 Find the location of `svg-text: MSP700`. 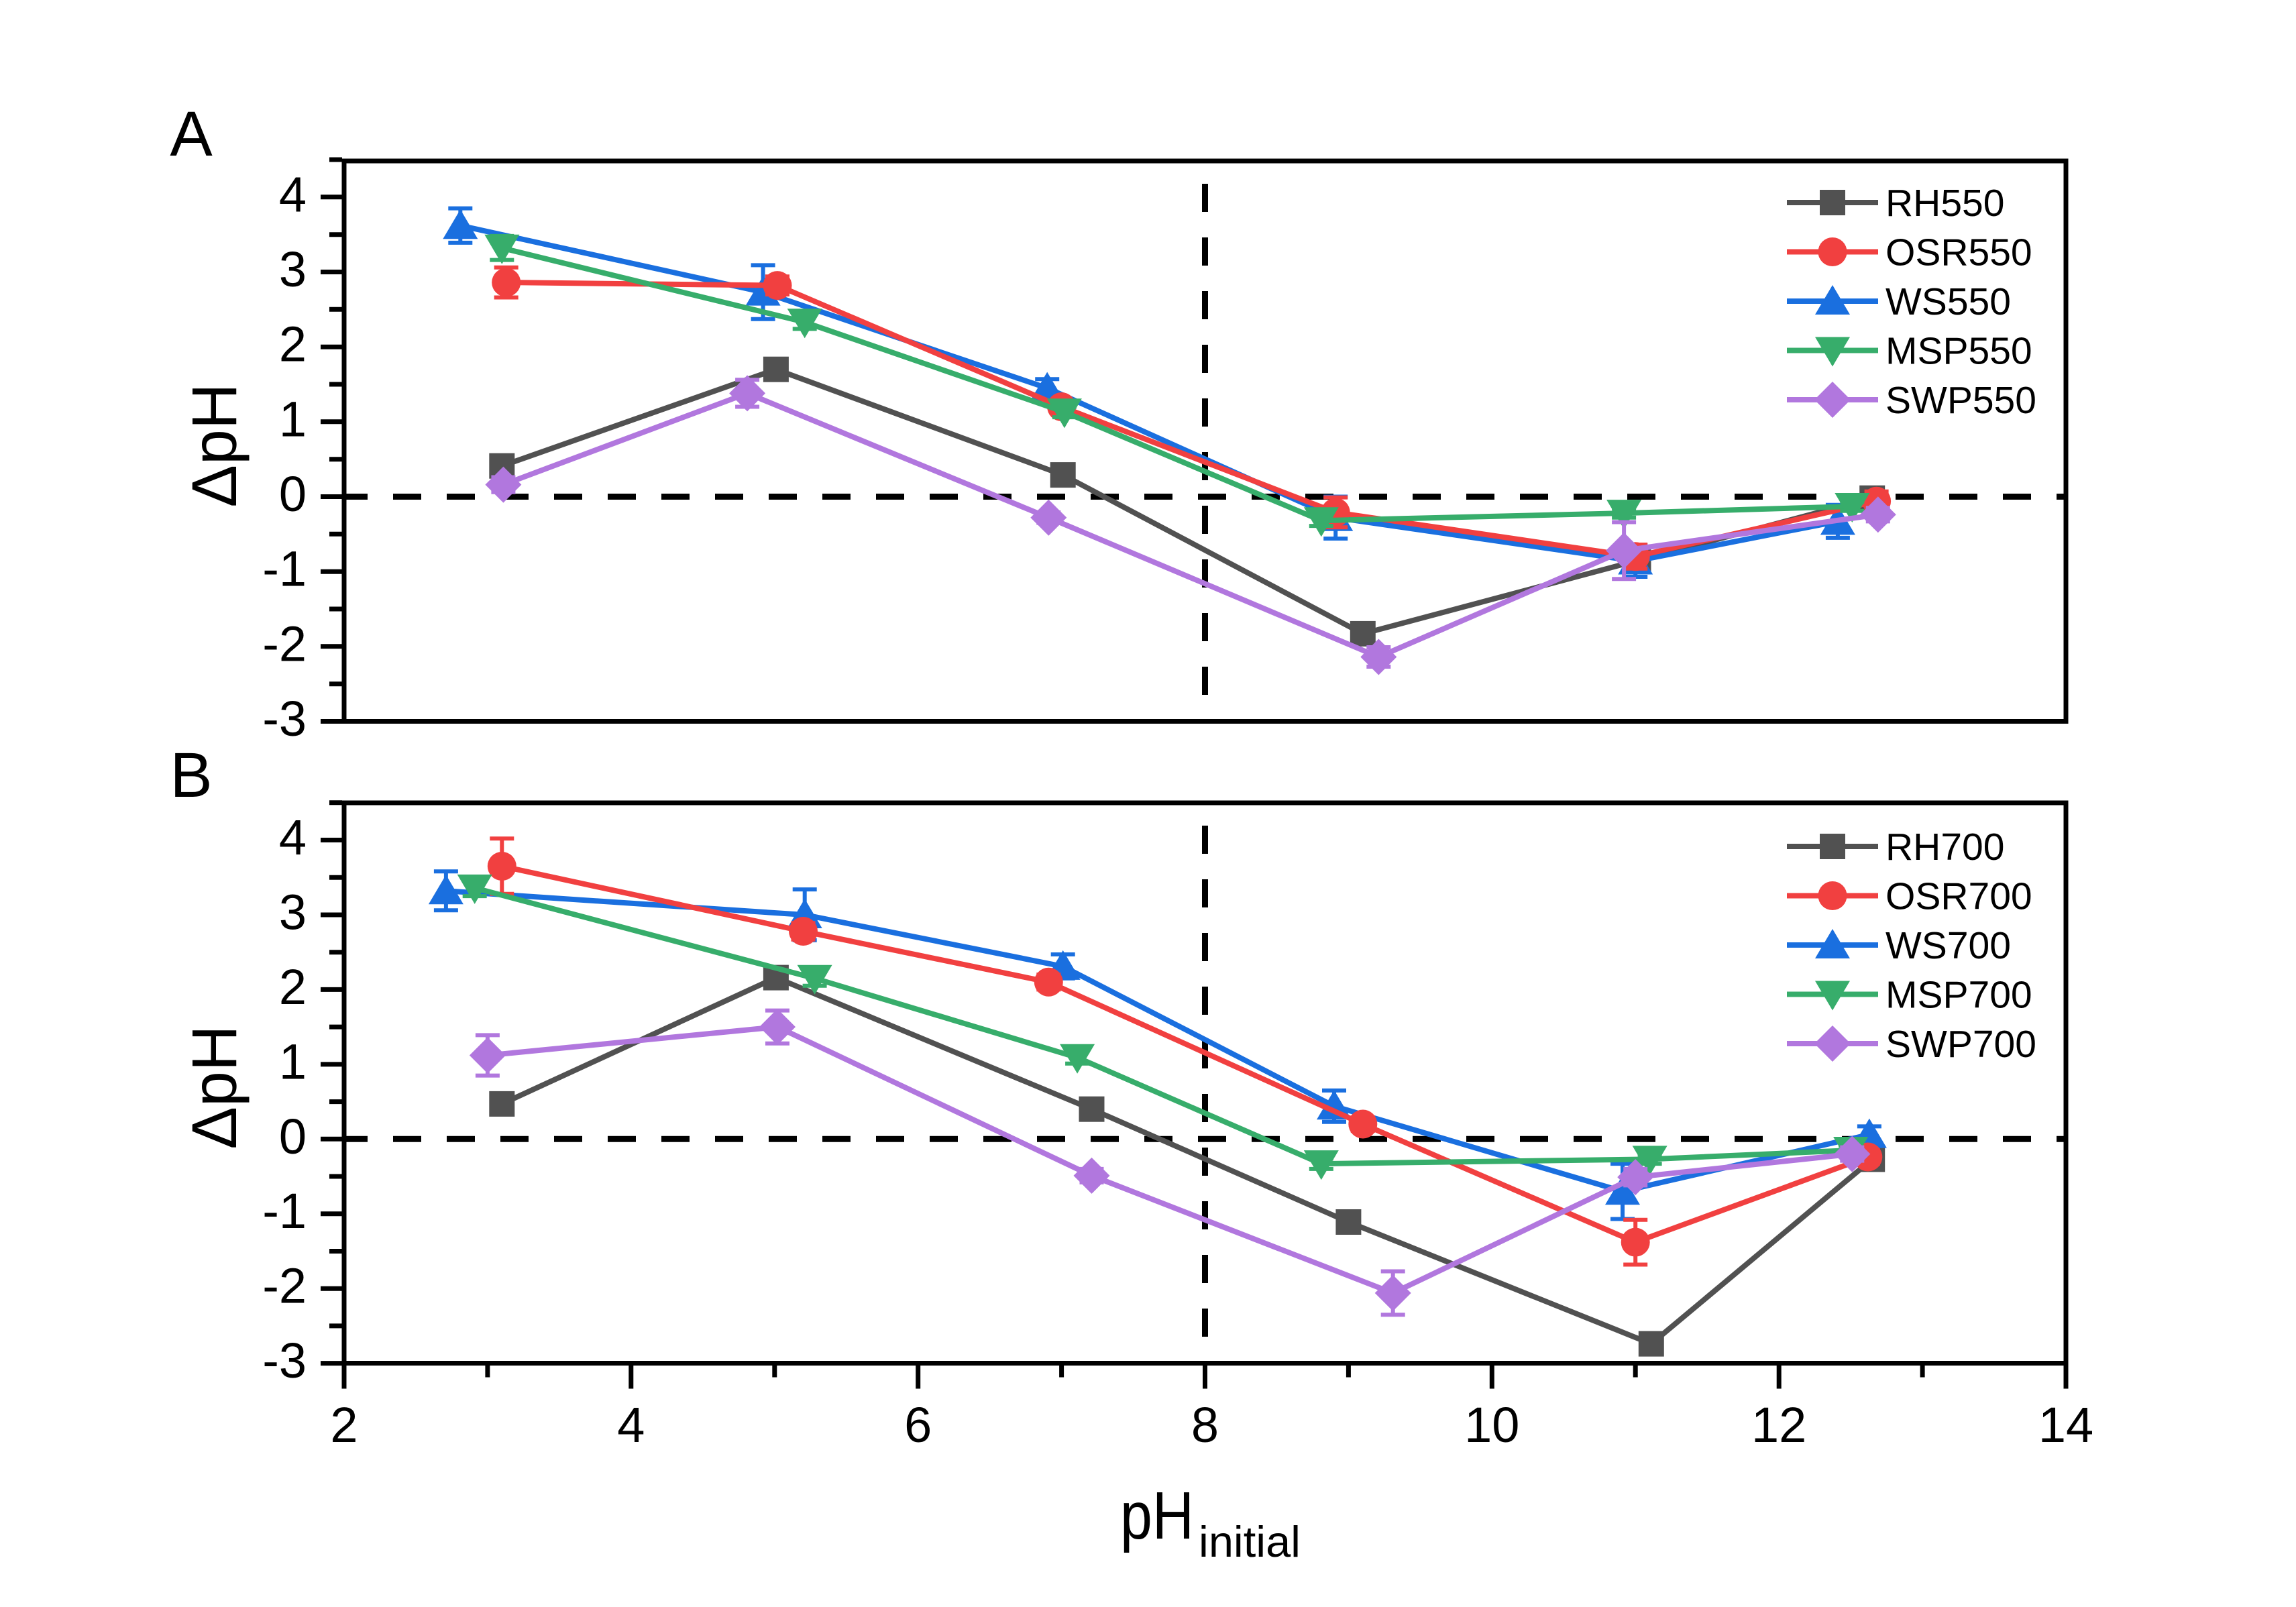

svg-text: MSP700 is located at coordinates (1958, 996).